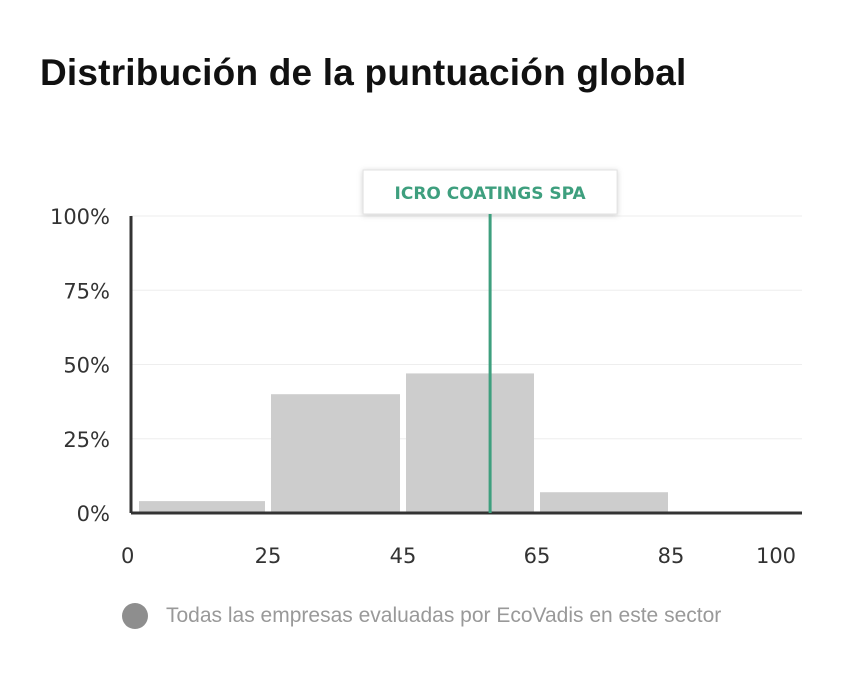 The height and width of the screenshot is (697, 865). What do you see at coordinates (490, 341) in the screenshot?
I see `company-marker: ICRO COATINGS SPA` at bounding box center [490, 341].